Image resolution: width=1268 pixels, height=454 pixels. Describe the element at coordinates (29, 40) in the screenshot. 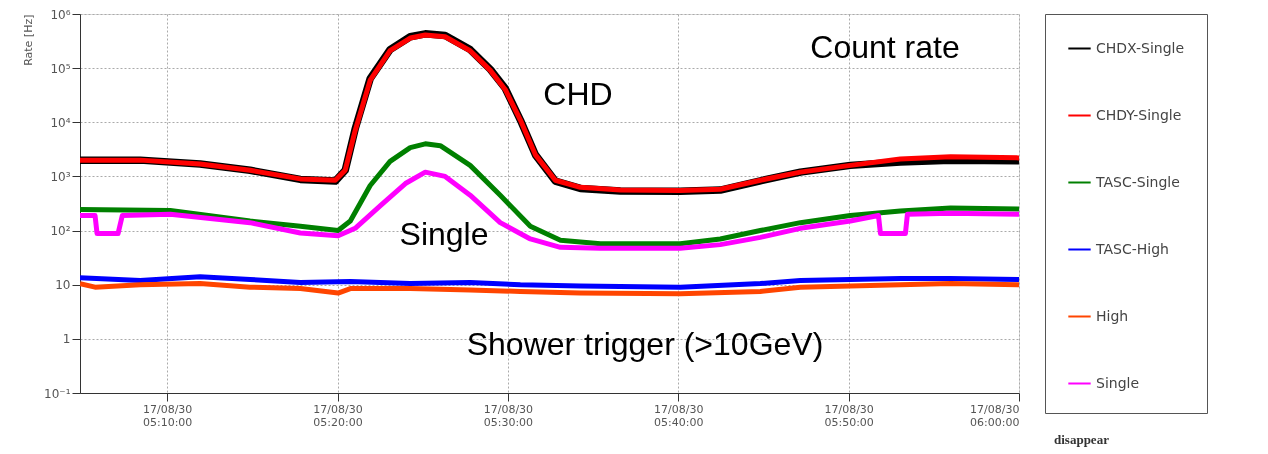

I see `y-axis-title: Rate [Hz]` at that location.